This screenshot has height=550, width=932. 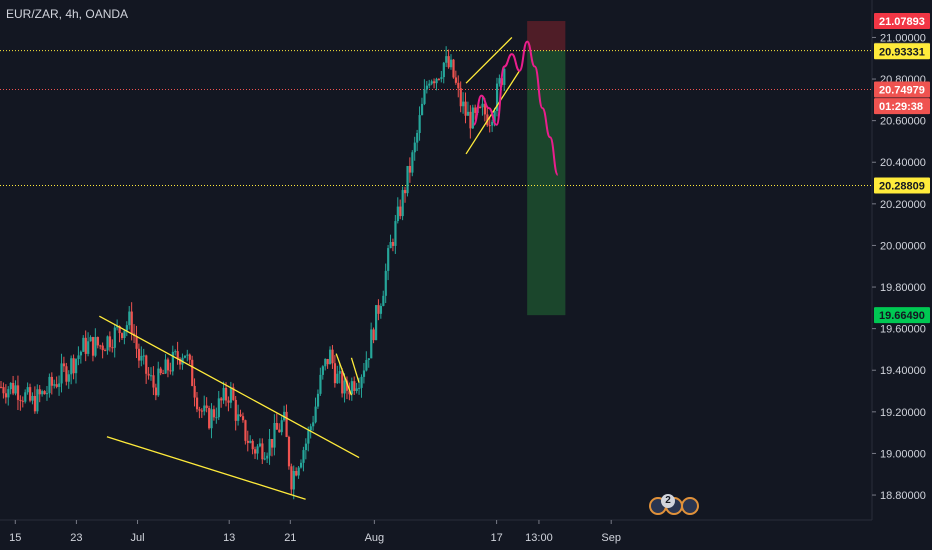 I want to click on take-profit-zone, so click(x=546, y=183).